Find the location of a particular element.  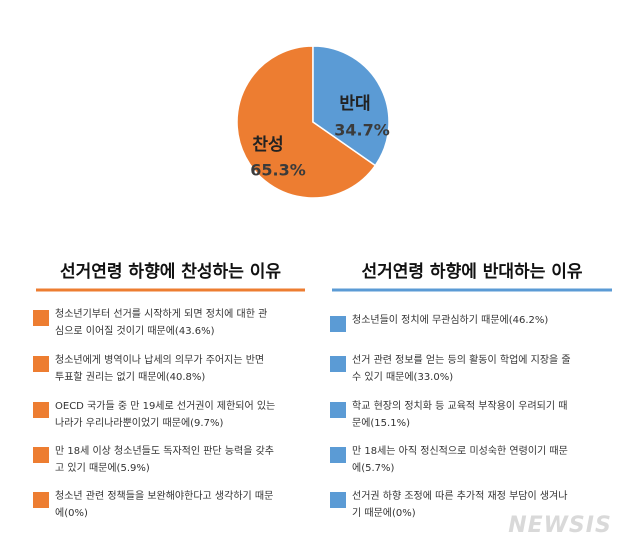

section-heading: 선거연령 하향에 찬성하는 이유 is located at coordinates (170, 271).